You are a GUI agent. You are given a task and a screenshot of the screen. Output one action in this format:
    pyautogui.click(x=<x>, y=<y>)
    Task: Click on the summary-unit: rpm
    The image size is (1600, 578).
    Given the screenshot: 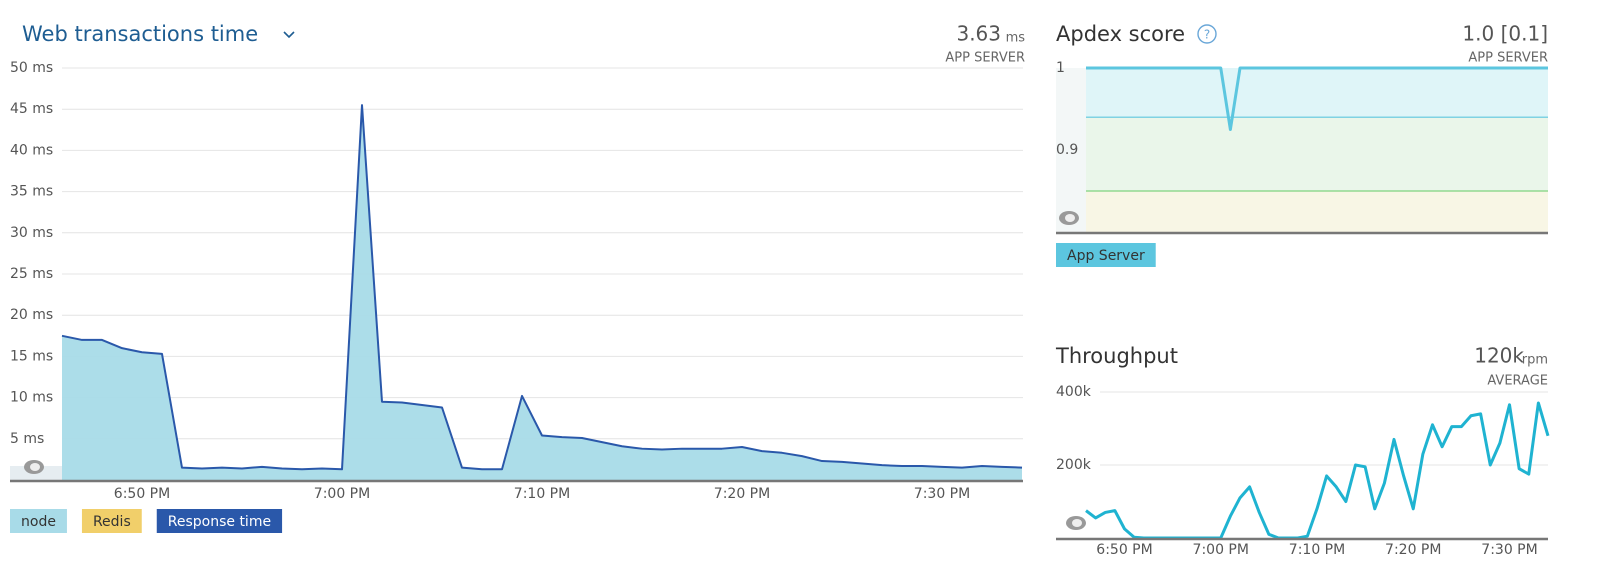 What is the action you would take?
    pyautogui.click(x=1535, y=360)
    